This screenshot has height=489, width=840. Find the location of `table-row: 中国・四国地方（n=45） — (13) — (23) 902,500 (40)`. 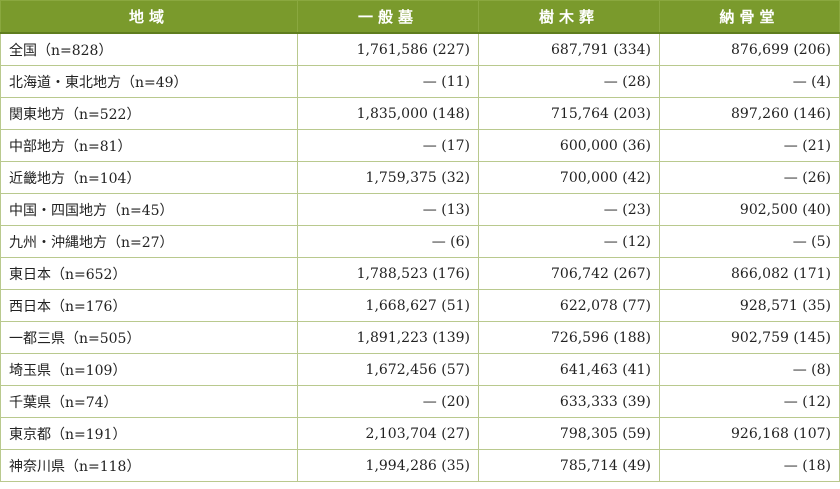

table-row: 中国・四国地方（n=45） — (13) — (23) 902,500 (40) is located at coordinates (420, 209).